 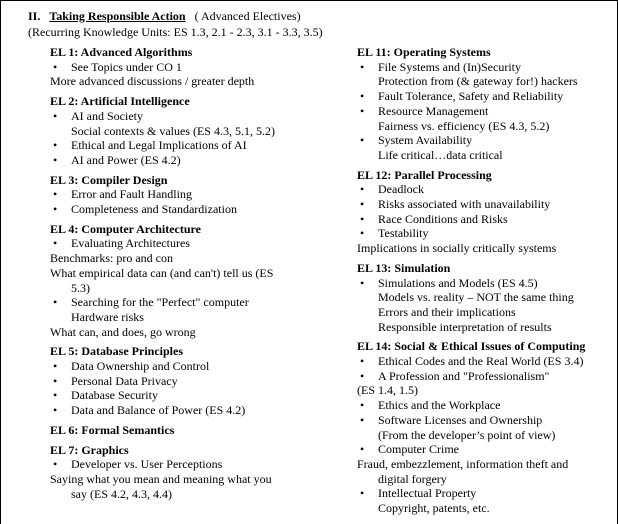 I want to click on plain-item: What can, and does, go wrong, so click(x=123, y=331).